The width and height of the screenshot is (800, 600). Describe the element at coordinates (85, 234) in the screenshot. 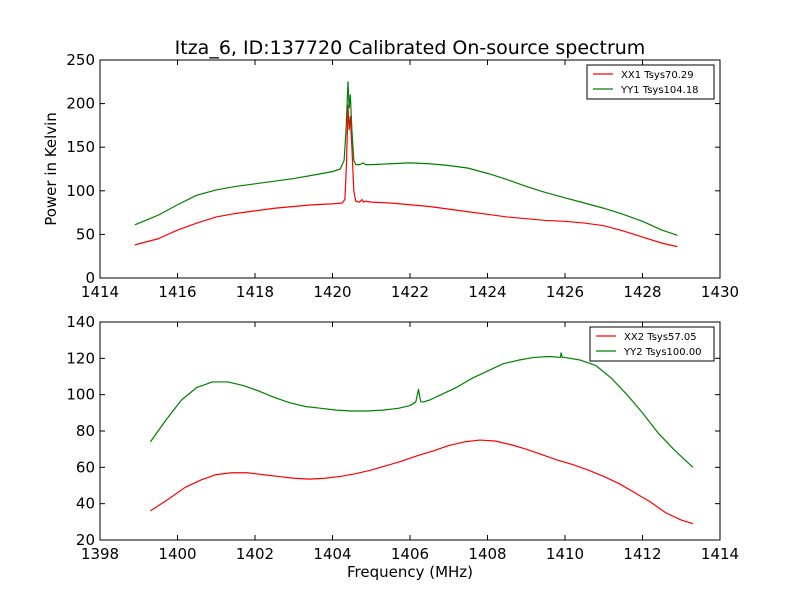

I see `y-tick-label: 50` at that location.